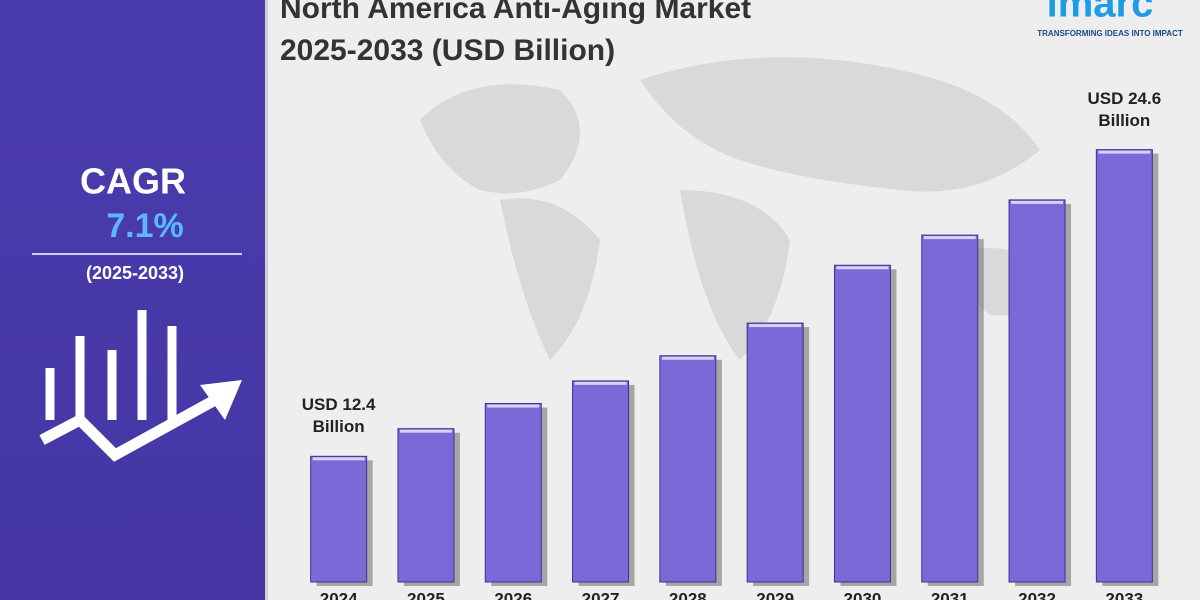 The width and height of the screenshot is (1200, 600). What do you see at coordinates (447, 50) in the screenshot?
I see `chart-subtitle: 2025-2033 (USD Billion)` at bounding box center [447, 50].